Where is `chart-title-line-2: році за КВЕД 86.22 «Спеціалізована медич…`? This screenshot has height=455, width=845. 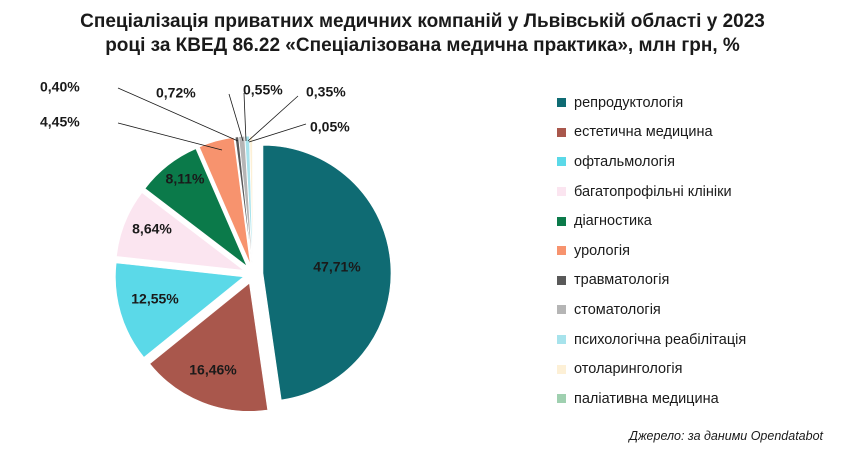
chart-title-line-2: році за КВЕД 86.22 «Спеціалізована медич… is located at coordinates (422, 45).